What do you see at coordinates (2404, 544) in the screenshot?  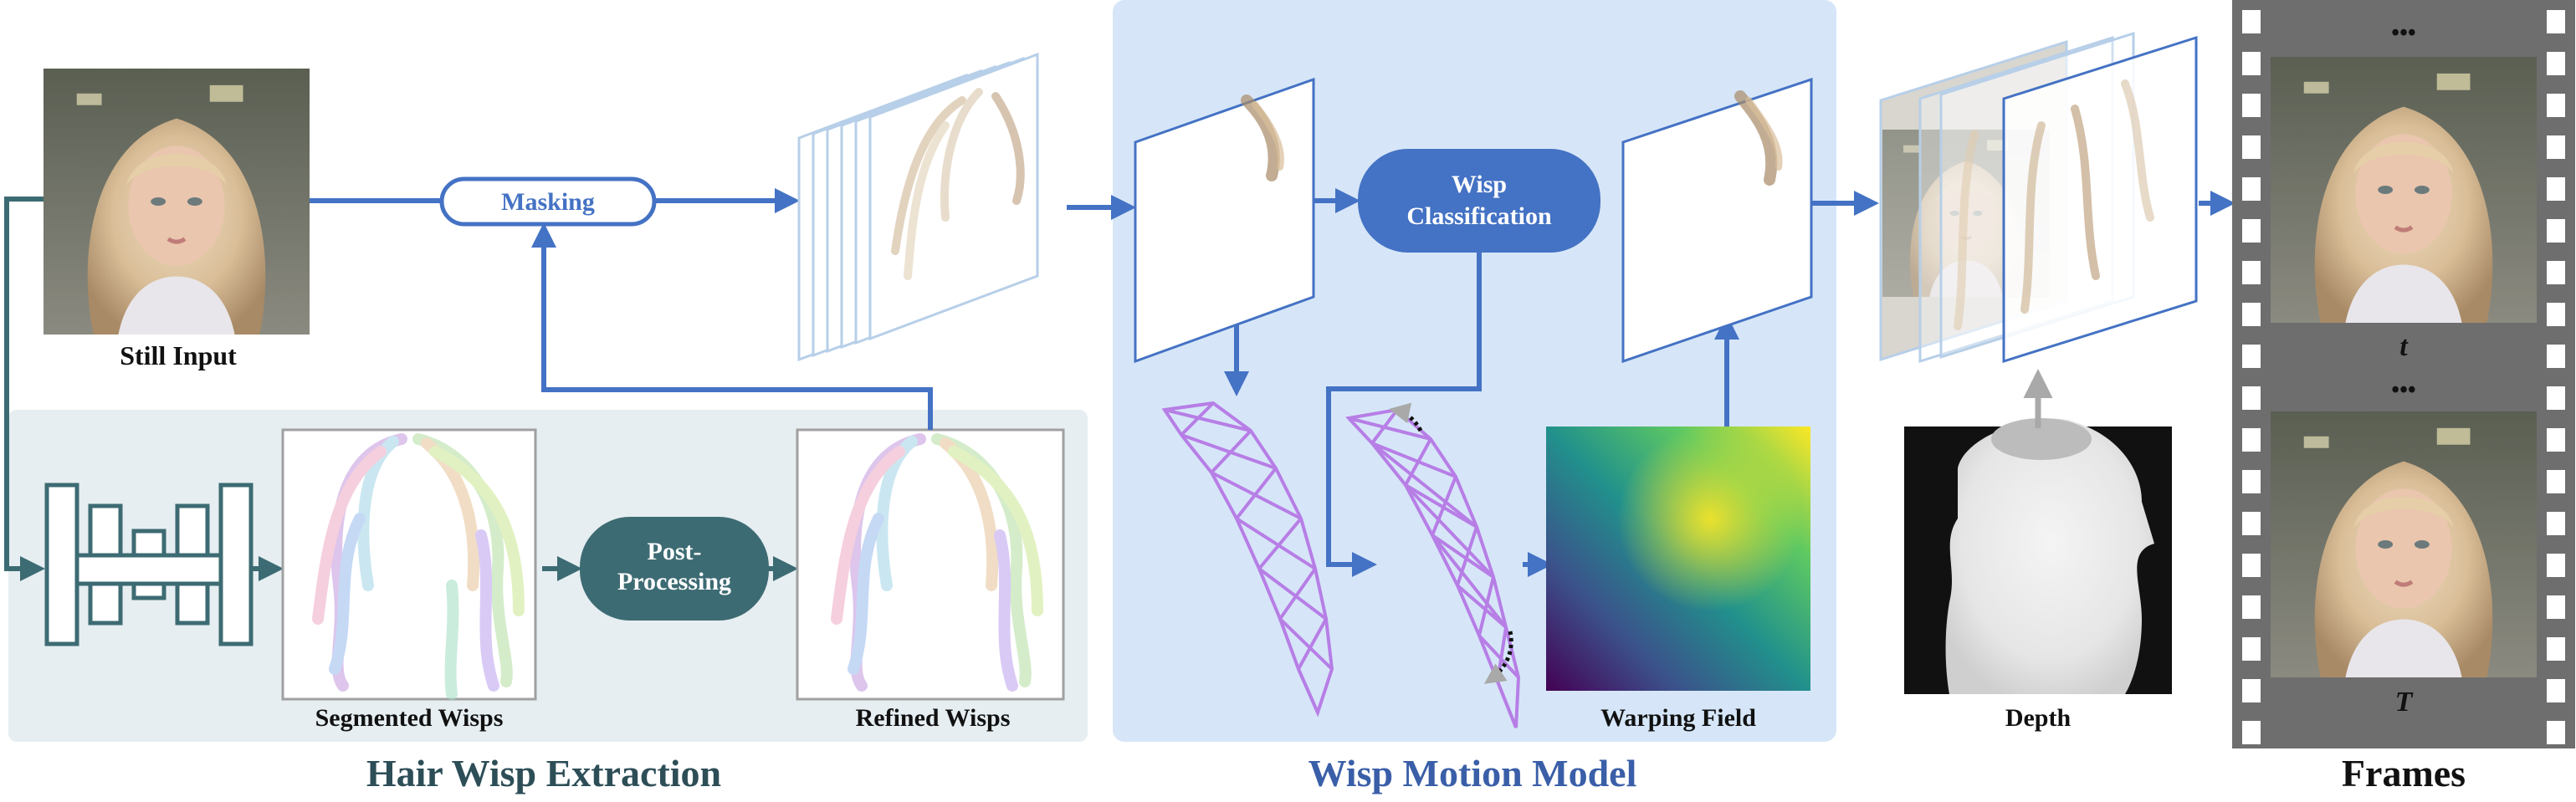 I see `frame-T-image` at bounding box center [2404, 544].